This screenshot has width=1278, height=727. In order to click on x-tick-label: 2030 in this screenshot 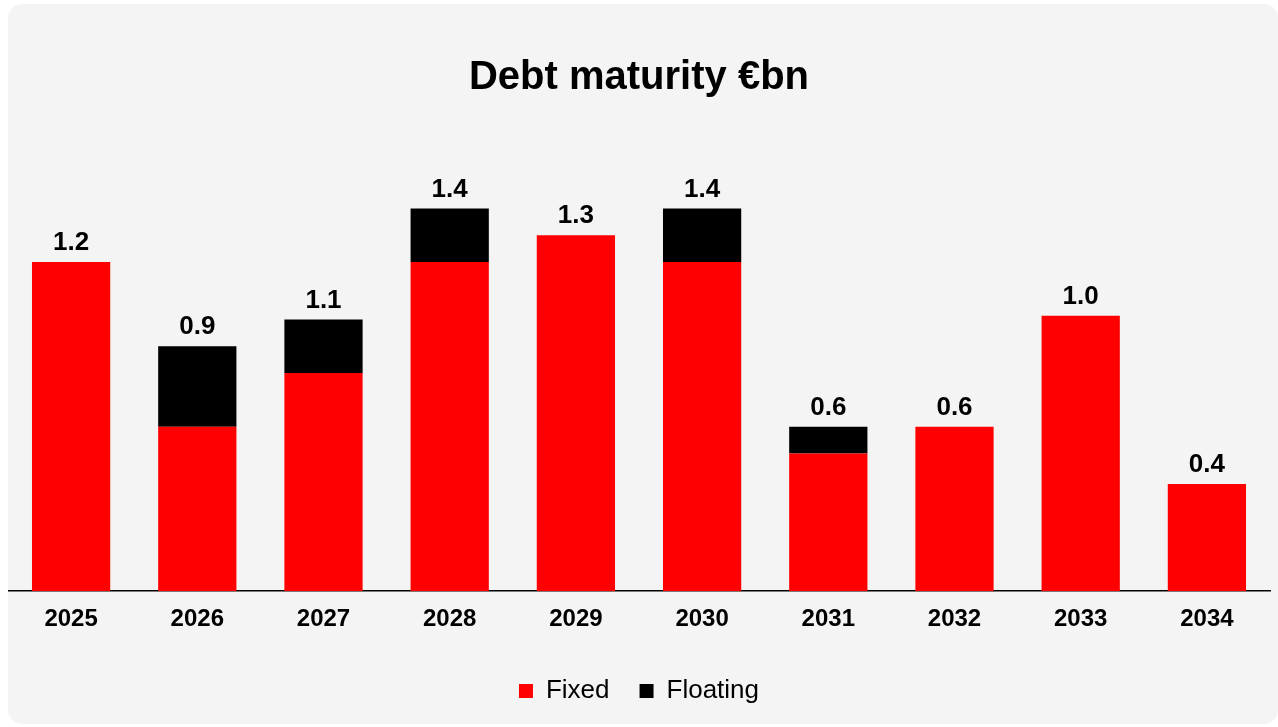, I will do `click(702, 618)`.